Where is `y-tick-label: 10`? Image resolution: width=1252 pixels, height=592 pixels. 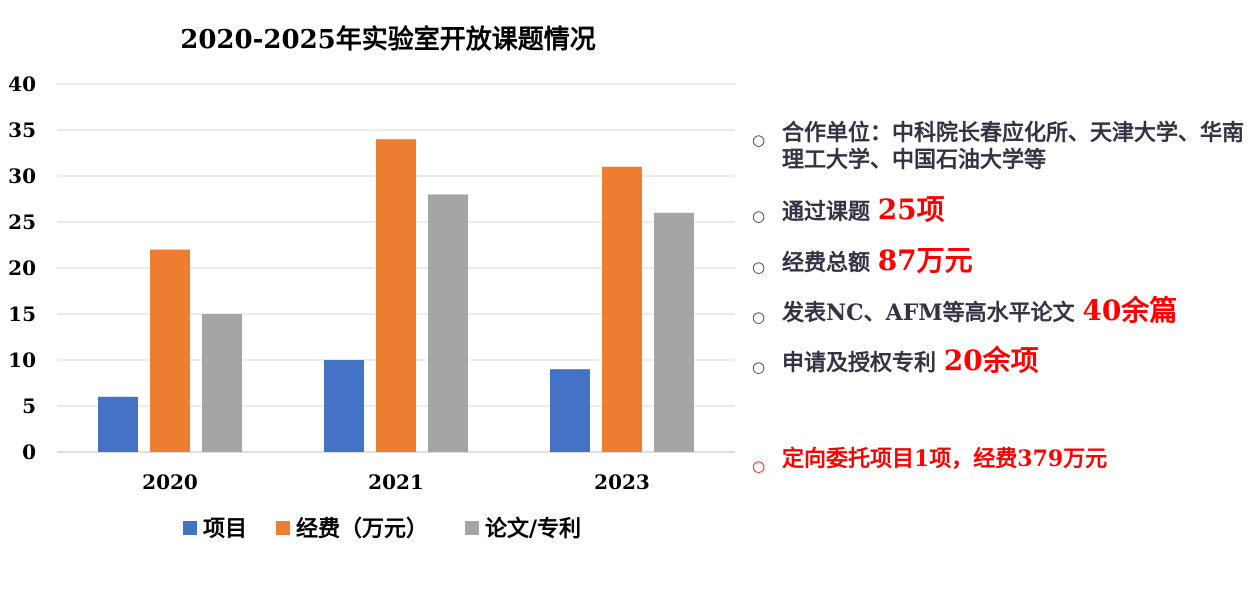 y-tick-label: 10 is located at coordinates (22, 360).